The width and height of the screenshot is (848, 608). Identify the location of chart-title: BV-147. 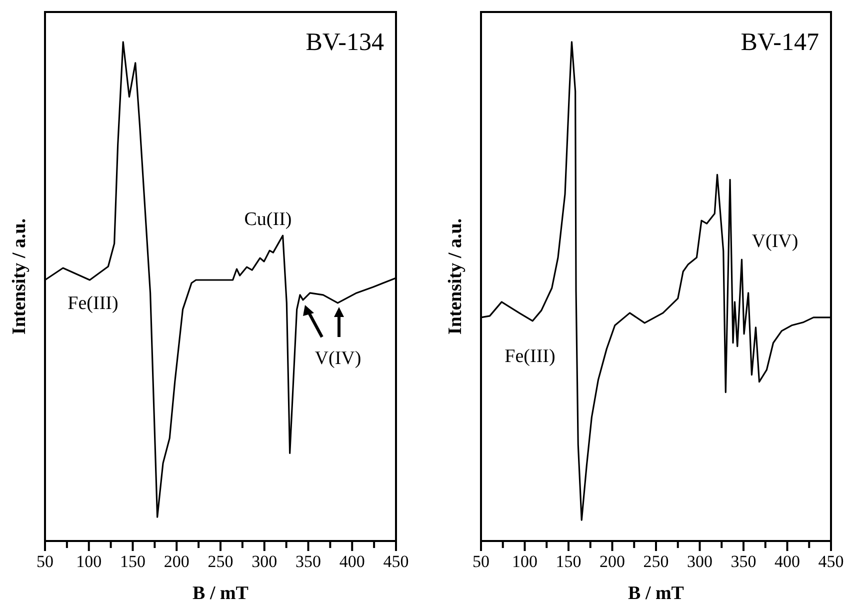
(779, 42).